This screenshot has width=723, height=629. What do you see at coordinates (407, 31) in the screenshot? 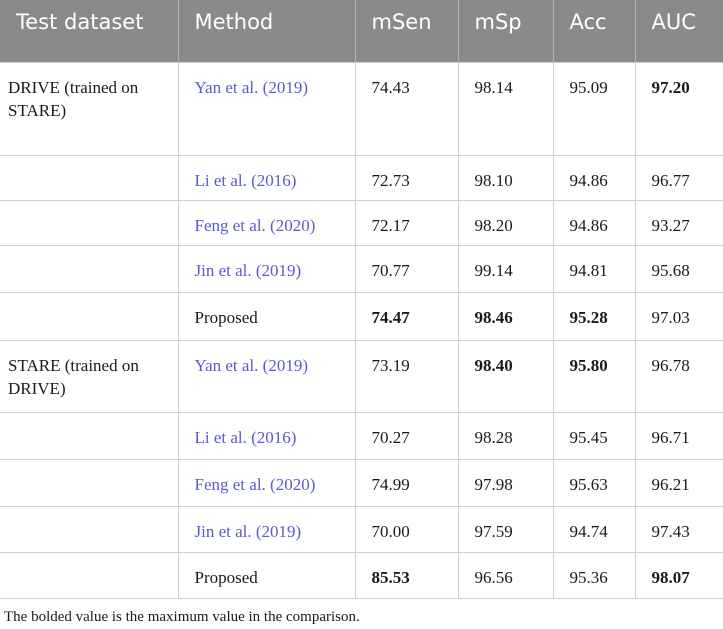
I see `header-cell: mSen` at bounding box center [407, 31].